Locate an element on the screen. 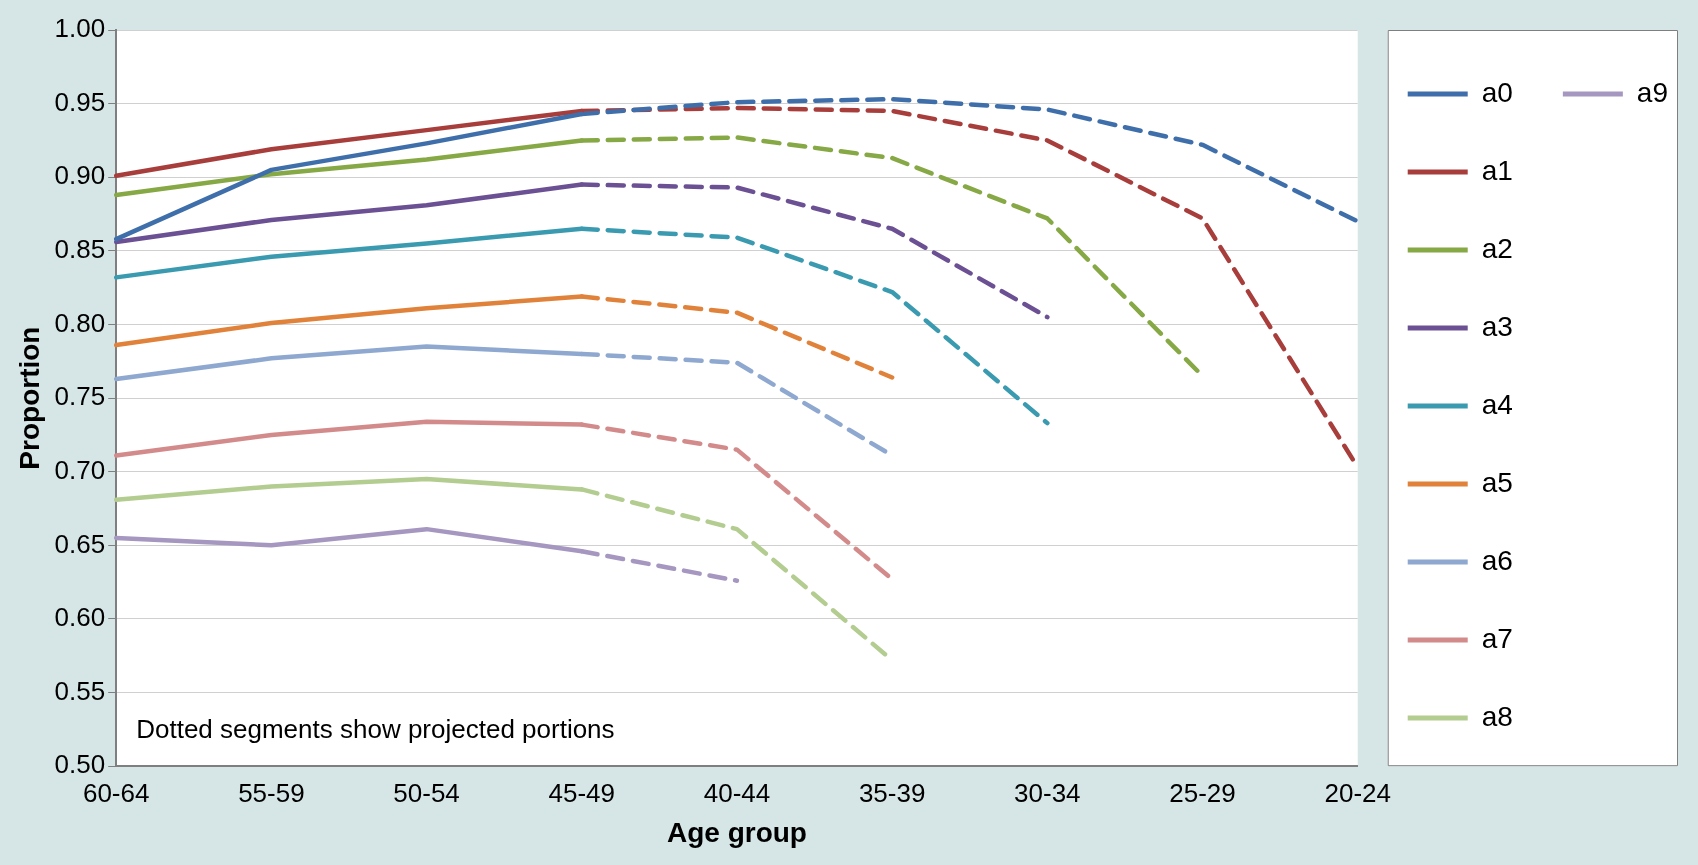 This screenshot has width=1698, height=865. x-tick-label: 35-39 is located at coordinates (892, 792).